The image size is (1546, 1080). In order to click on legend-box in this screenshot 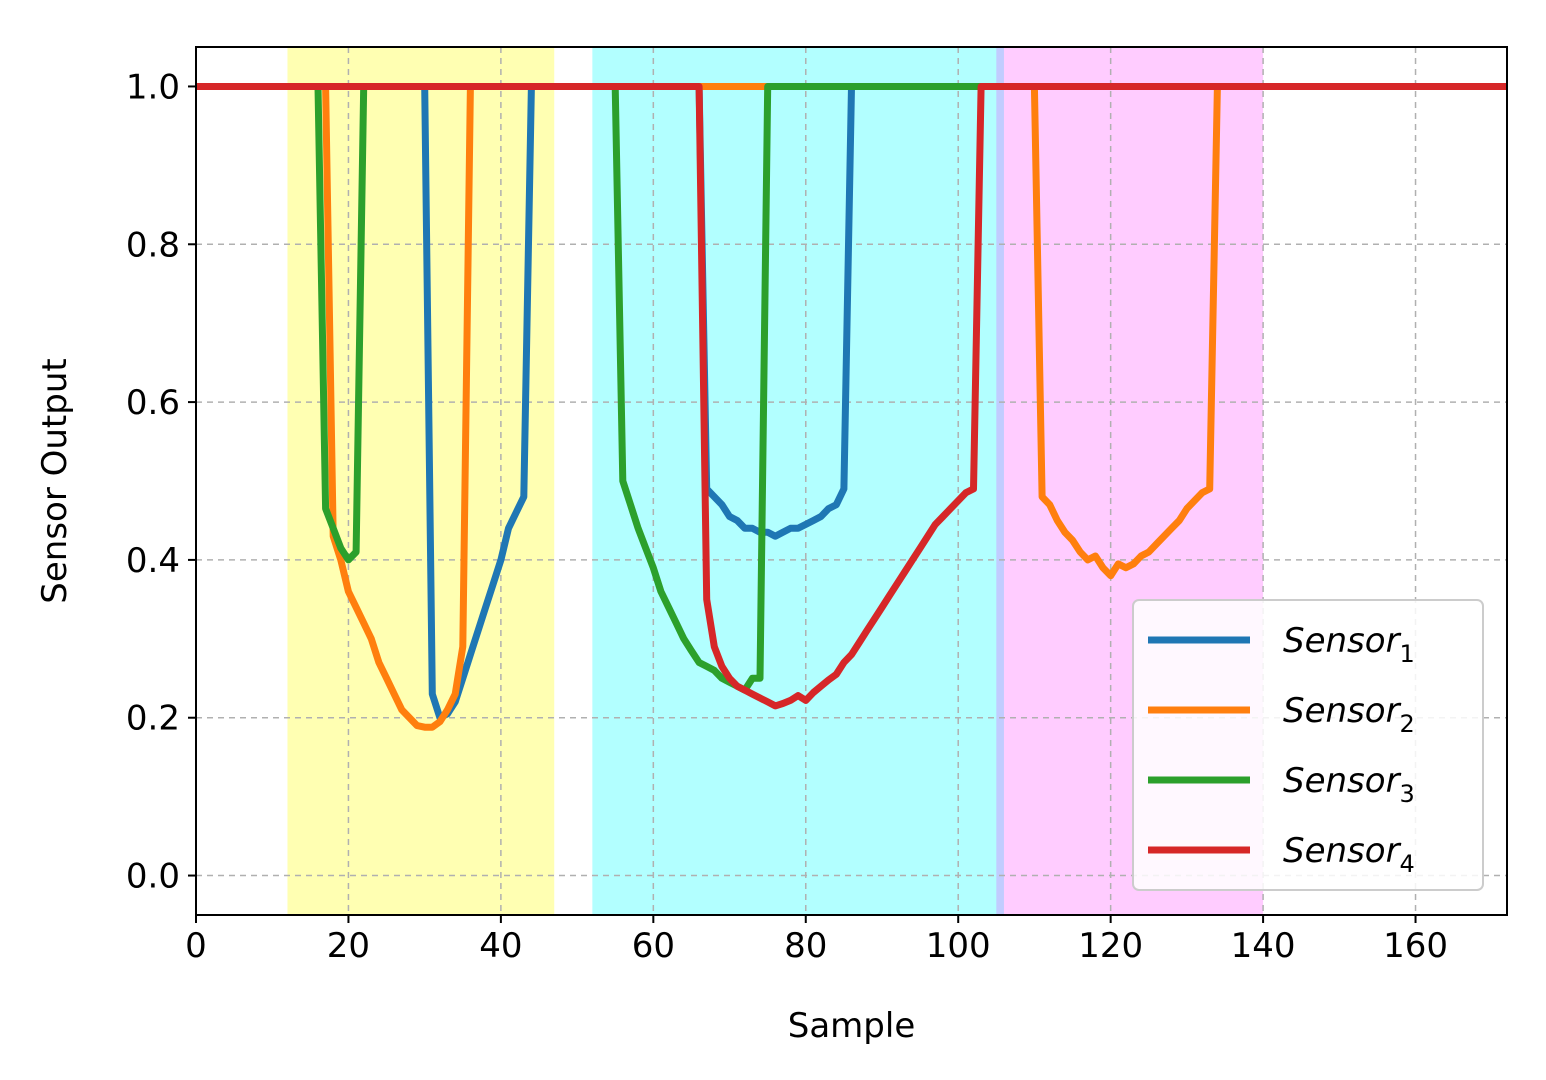, I will do `click(1308, 745)`.